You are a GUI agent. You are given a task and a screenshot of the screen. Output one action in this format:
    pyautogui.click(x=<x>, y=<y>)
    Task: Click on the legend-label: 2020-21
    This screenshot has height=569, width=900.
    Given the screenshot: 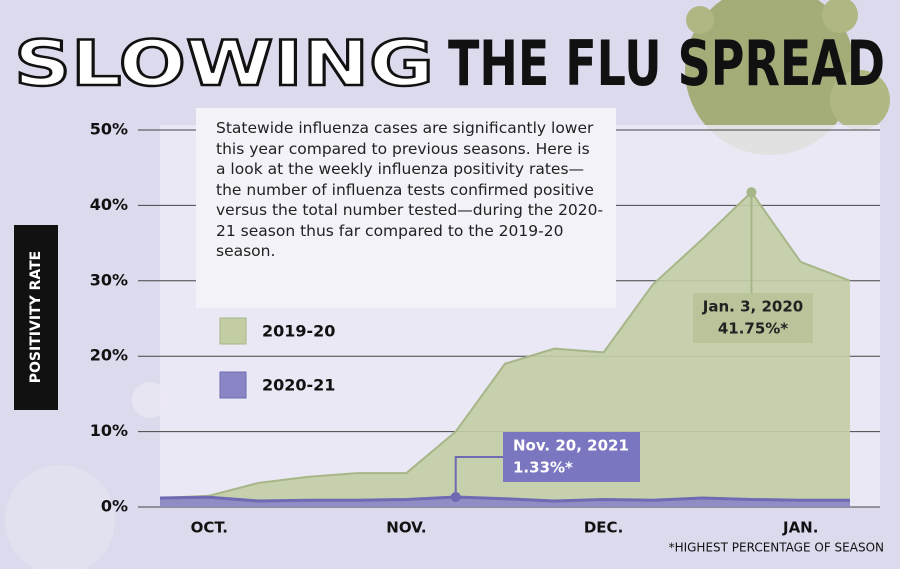 What is the action you would take?
    pyautogui.click(x=298, y=385)
    